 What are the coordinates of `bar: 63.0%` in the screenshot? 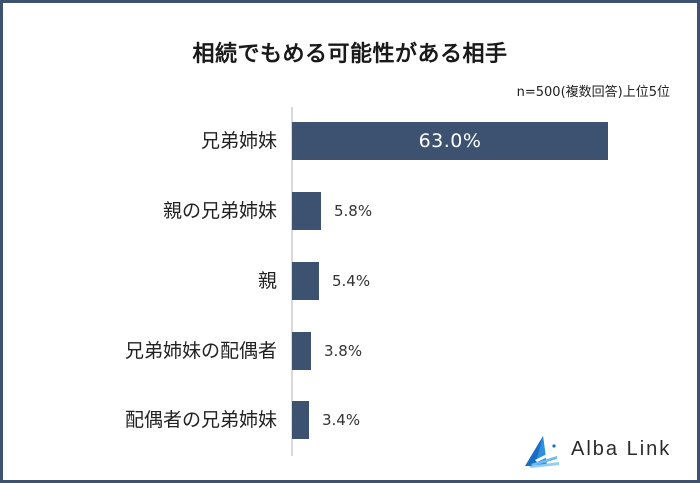 It's located at (450, 141).